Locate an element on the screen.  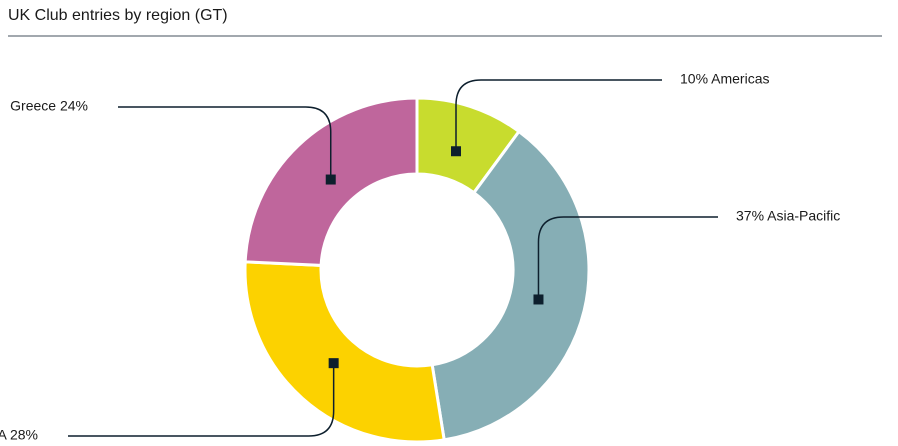
slice-label: 10% Americas is located at coordinates (724, 79).